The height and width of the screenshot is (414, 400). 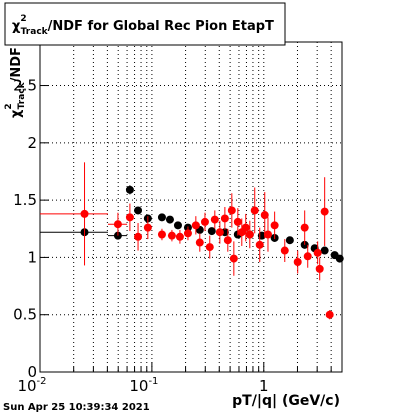 I want to click on title-box, so click(x=145, y=24).